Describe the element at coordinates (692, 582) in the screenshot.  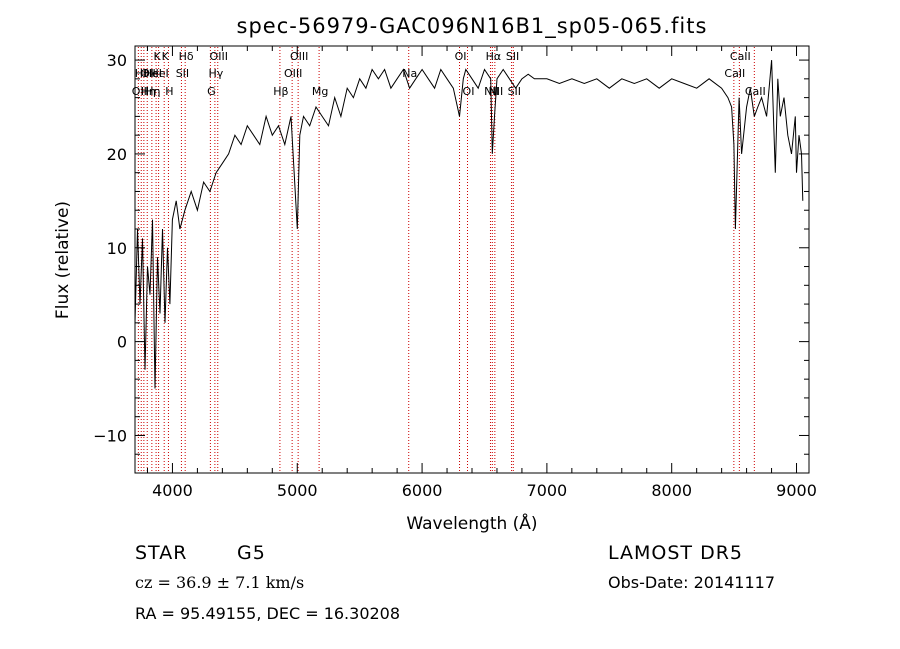
I see `observation-date: Obs-Date: 20141117` at that location.